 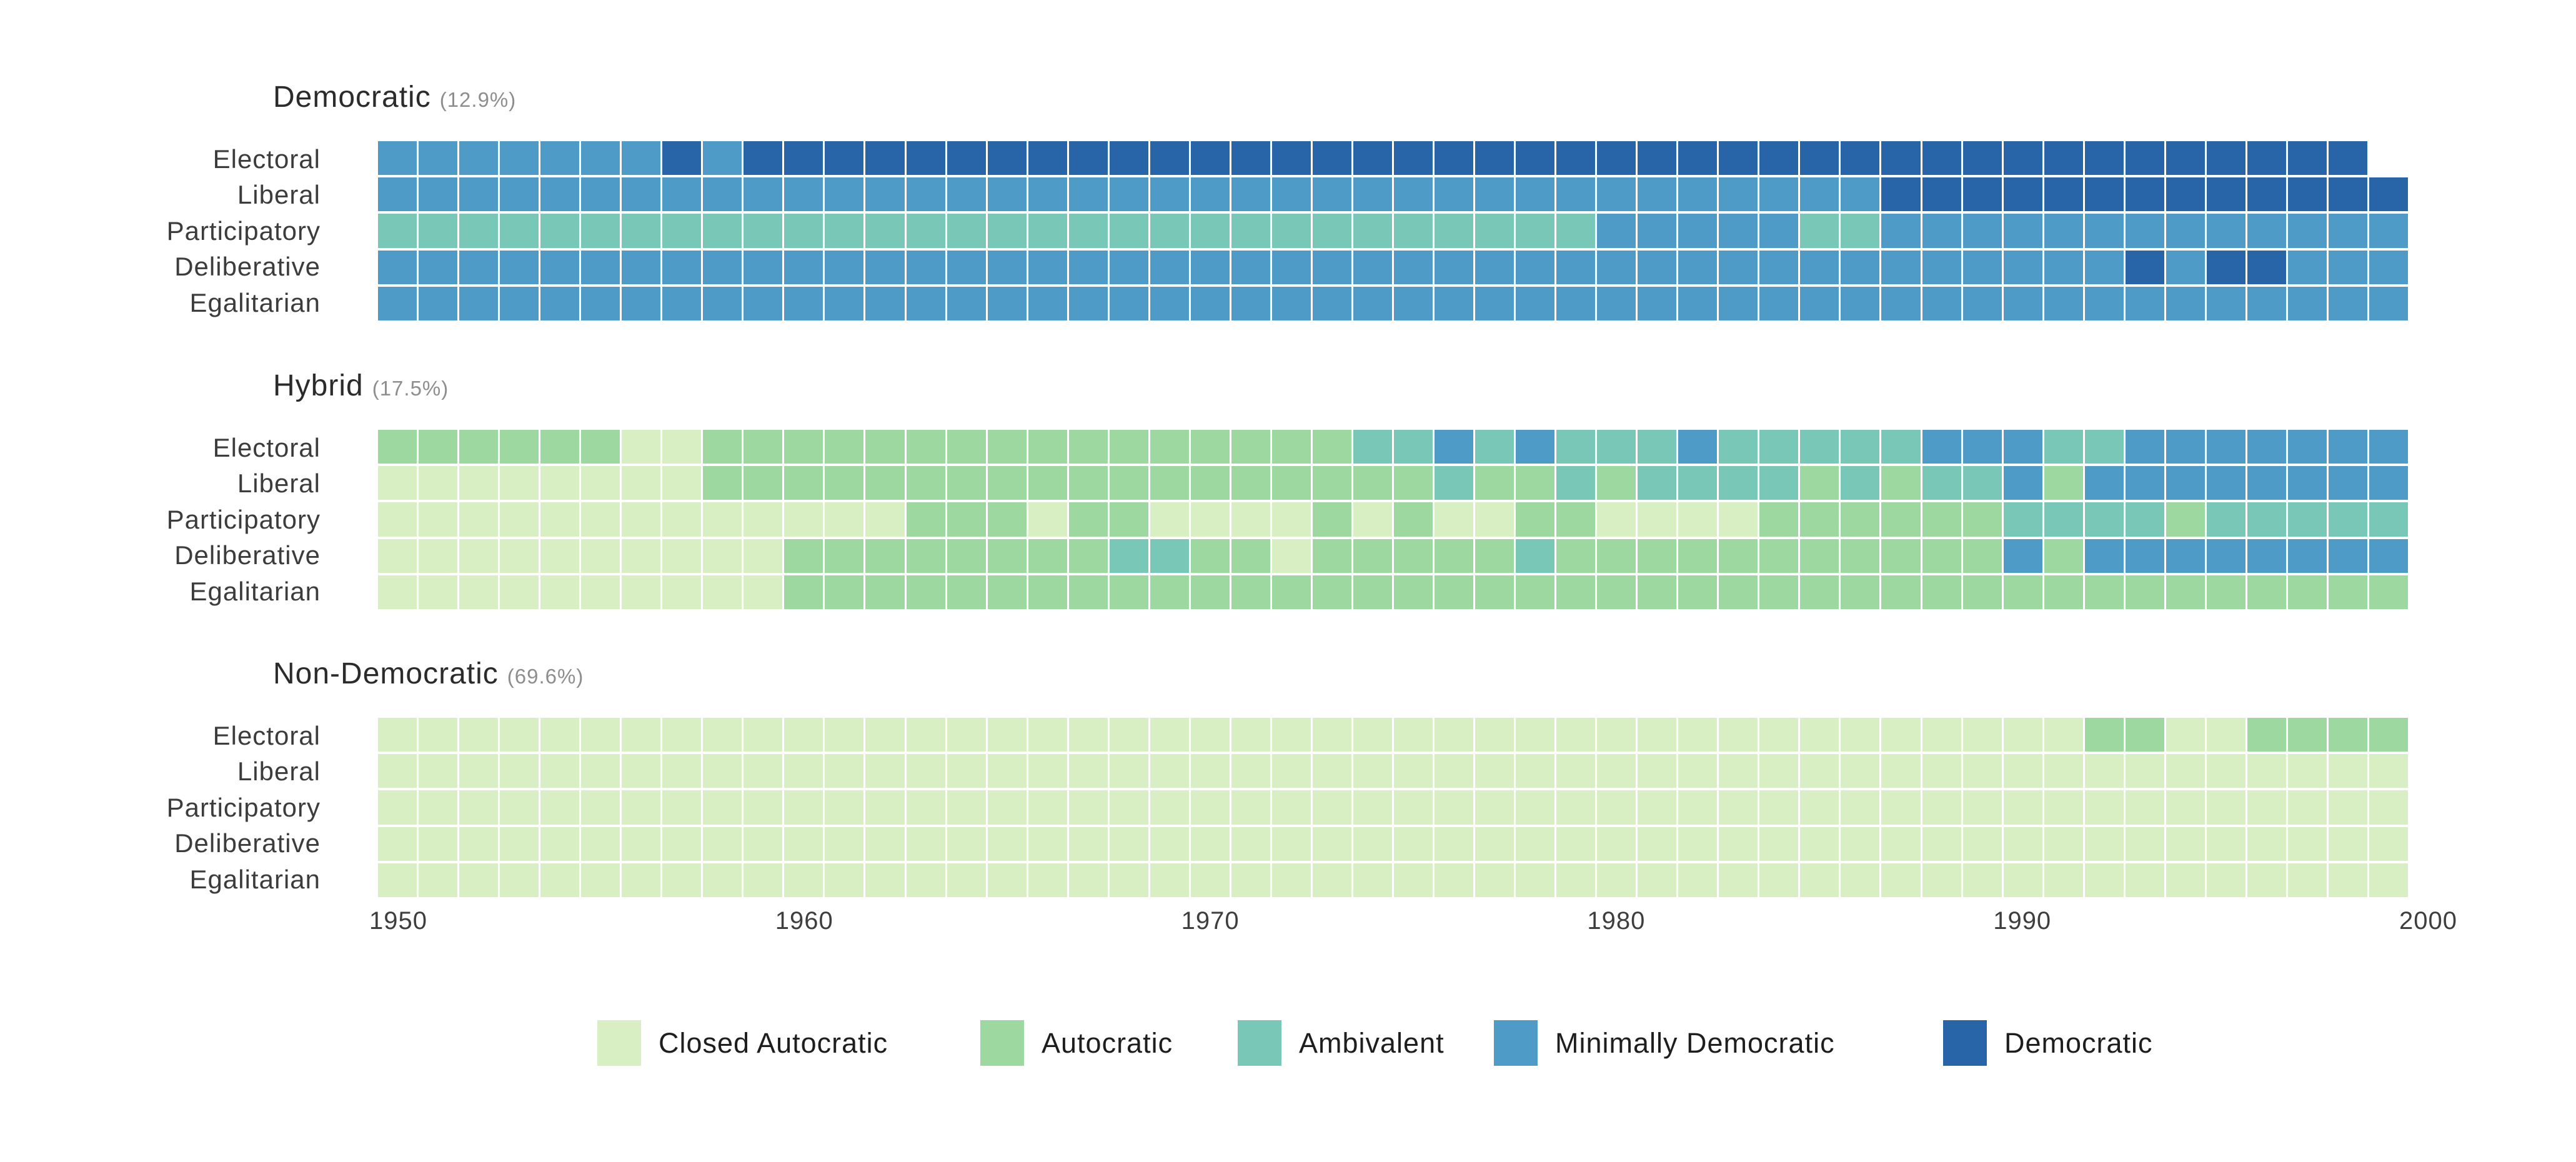 I want to click on row-label-participatory: Participatory, so click(x=243, y=231).